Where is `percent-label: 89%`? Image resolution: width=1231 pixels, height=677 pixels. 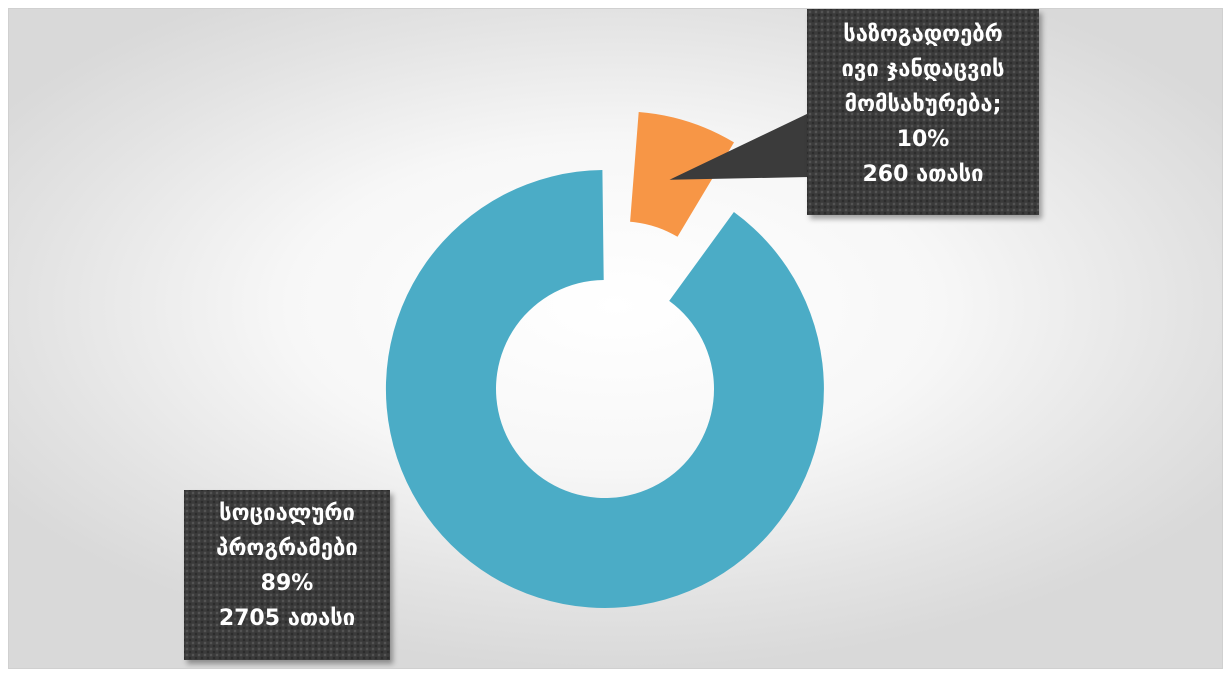
percent-label: 89% is located at coordinates (287, 583).